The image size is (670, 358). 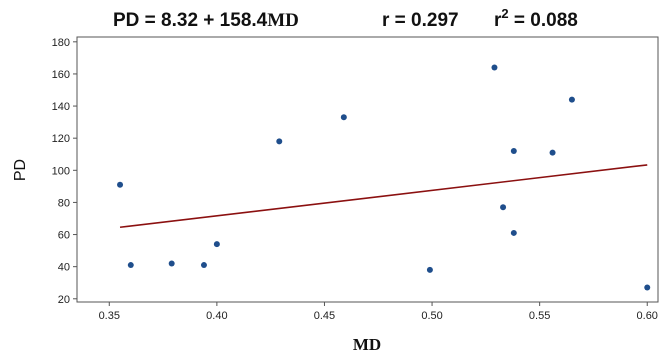 I want to click on y-tick-label: 20, so click(x=64, y=300).